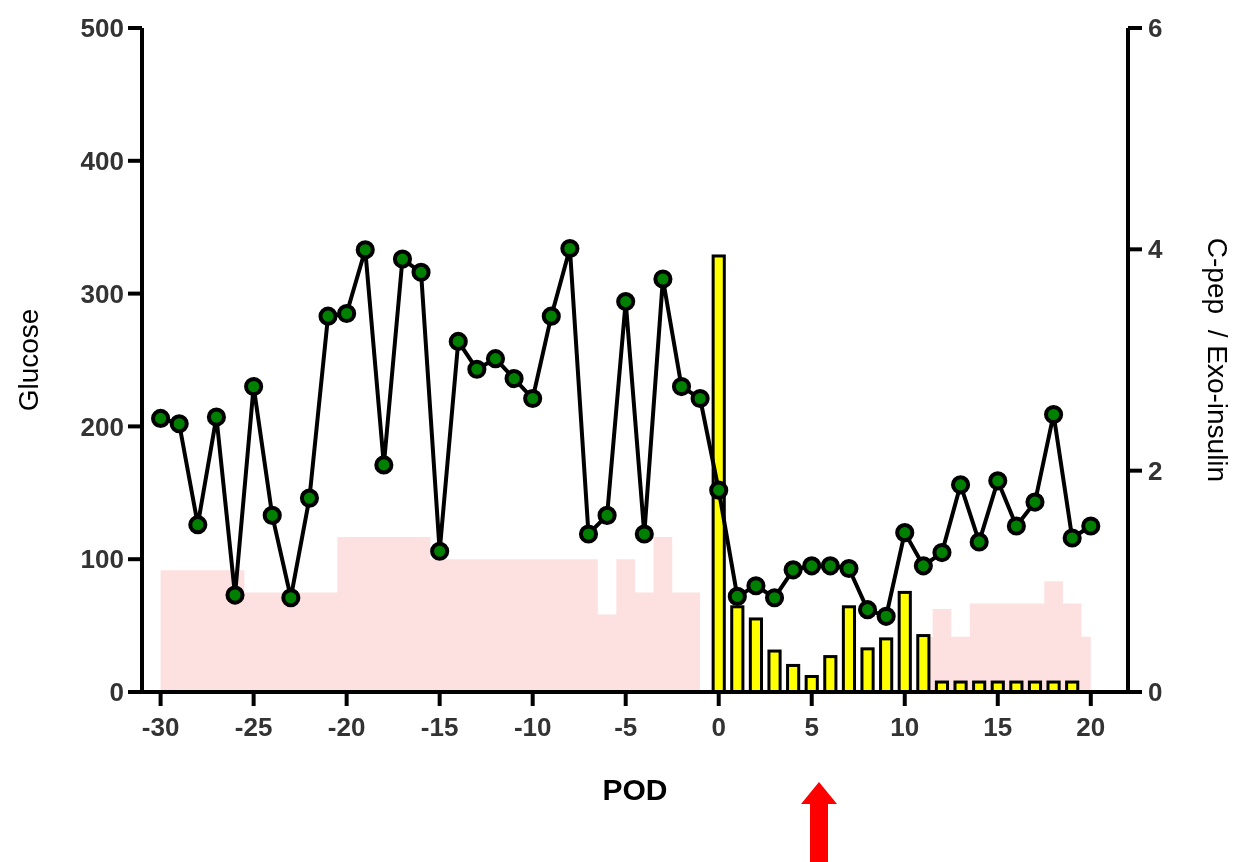  Describe the element at coordinates (160, 727) in the screenshot. I see `x-tick-label: -30` at that location.